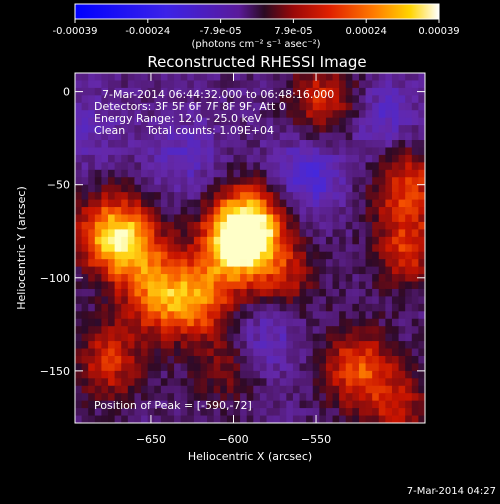  Describe the element at coordinates (451, 491) in the screenshot. I see `footer-timestamp: 7-Mar-2014 04:27` at that location.